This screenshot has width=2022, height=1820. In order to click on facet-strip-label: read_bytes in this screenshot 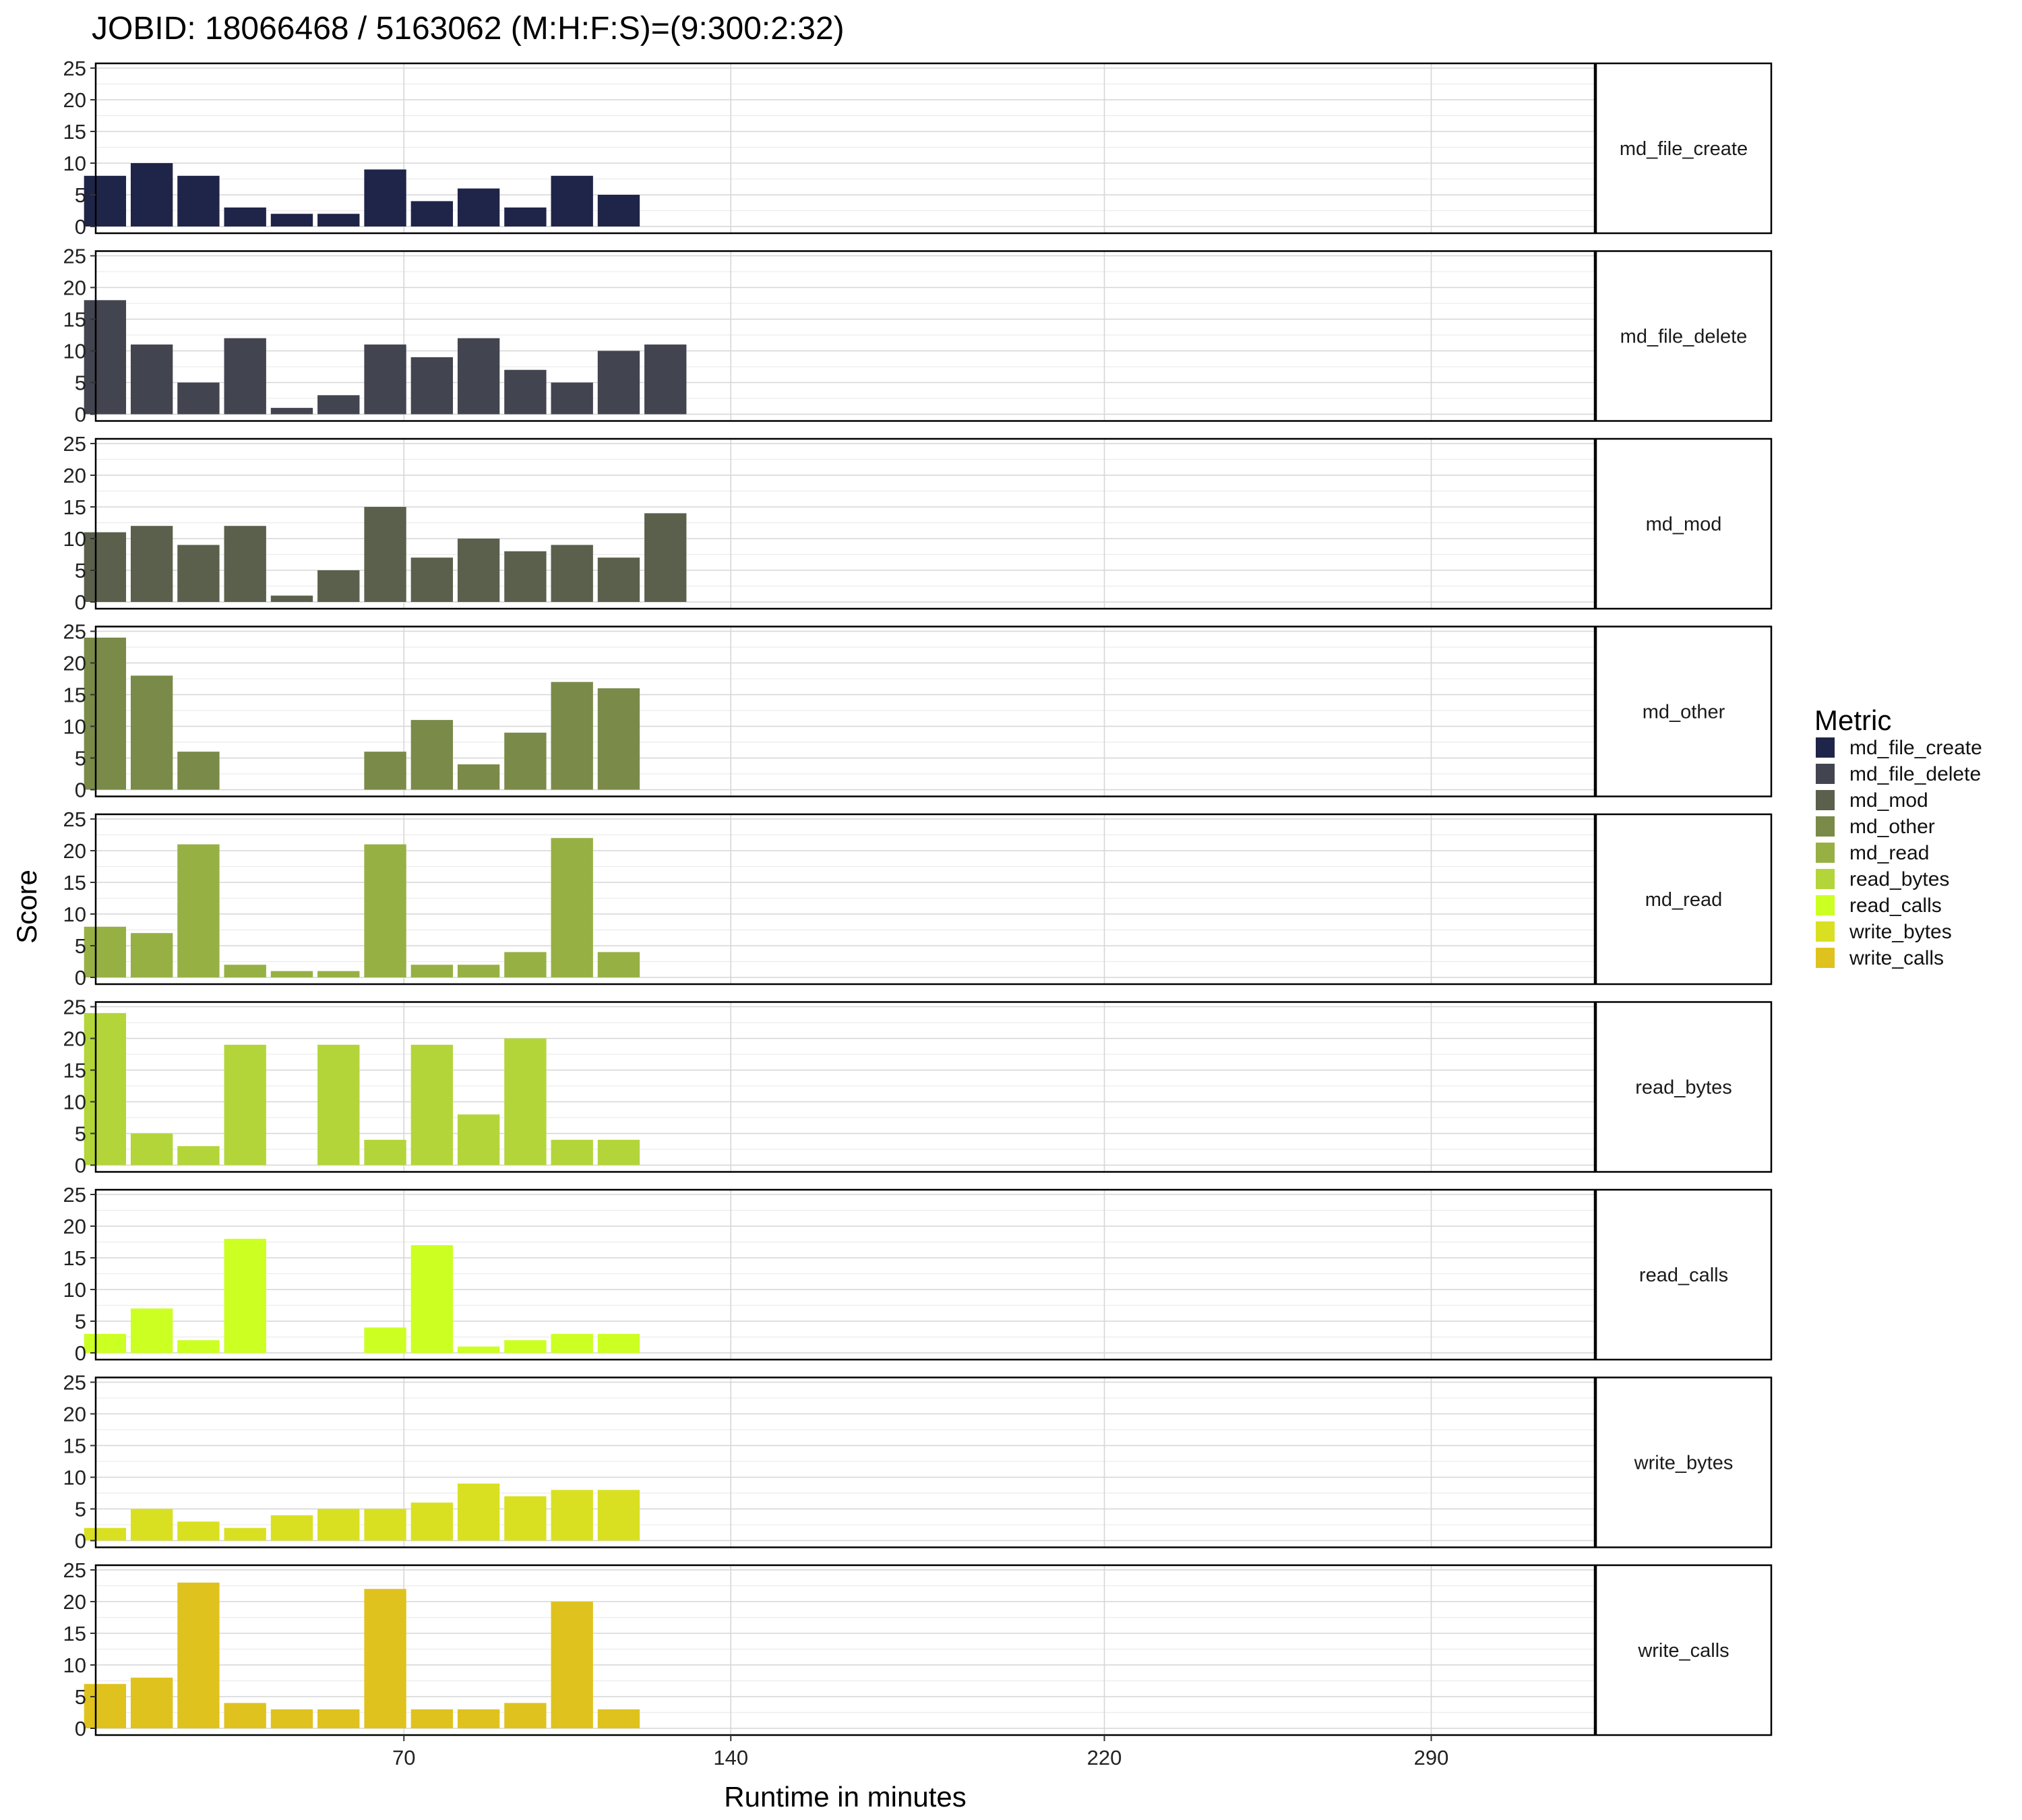, I will do `click(1684, 1088)`.